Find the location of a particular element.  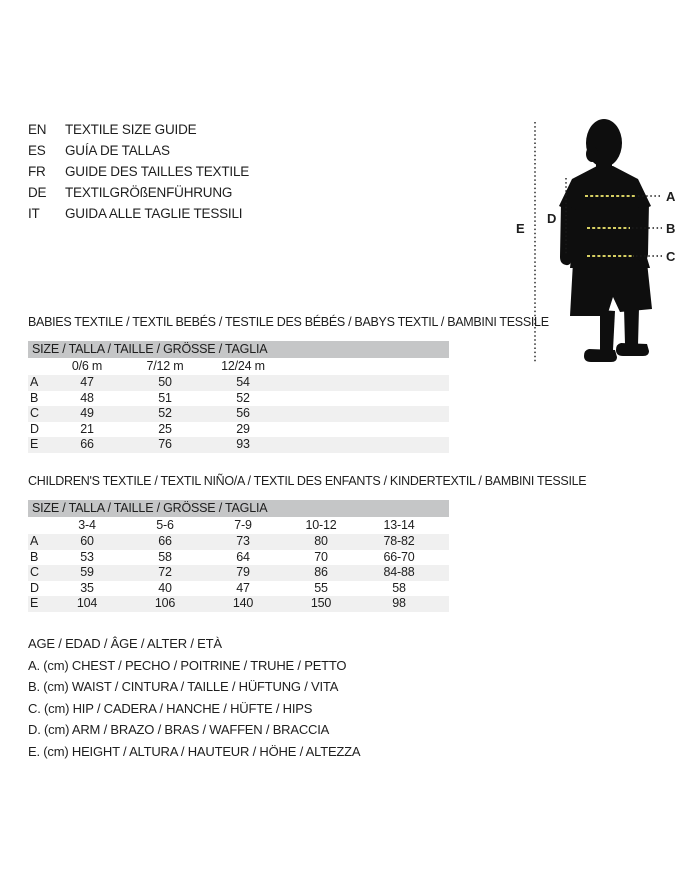

table-row: E 66 76 93 is located at coordinates (238, 445).